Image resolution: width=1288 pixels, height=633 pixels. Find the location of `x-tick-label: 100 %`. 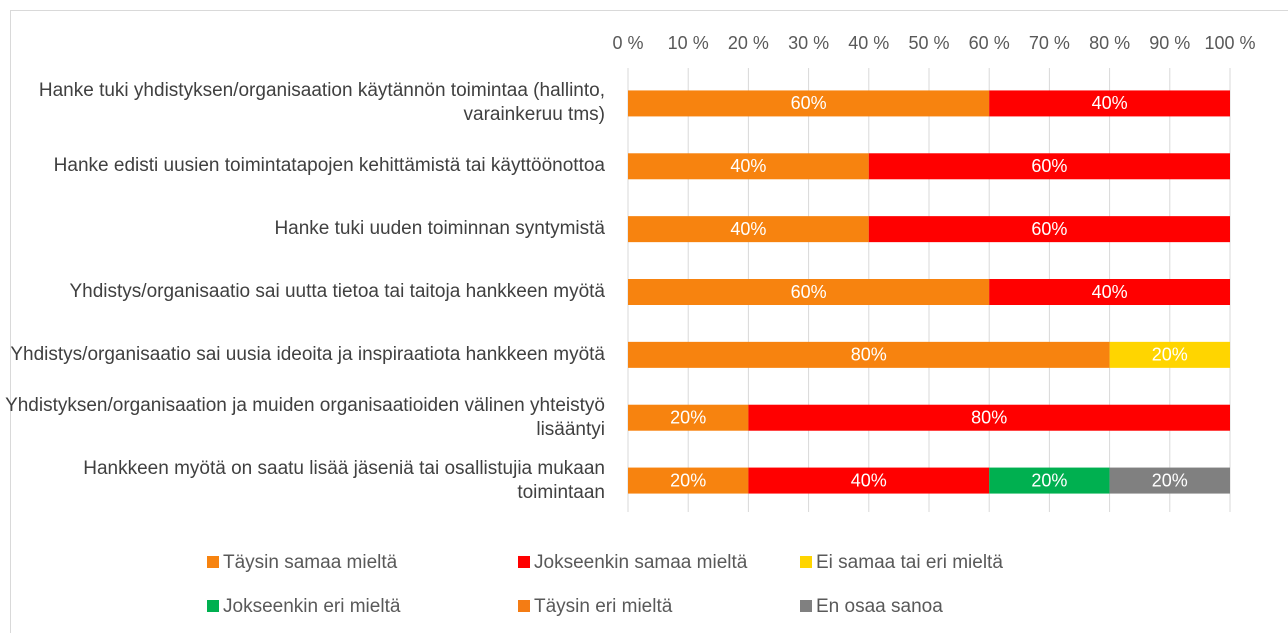

x-tick-label: 100 % is located at coordinates (1229, 43).